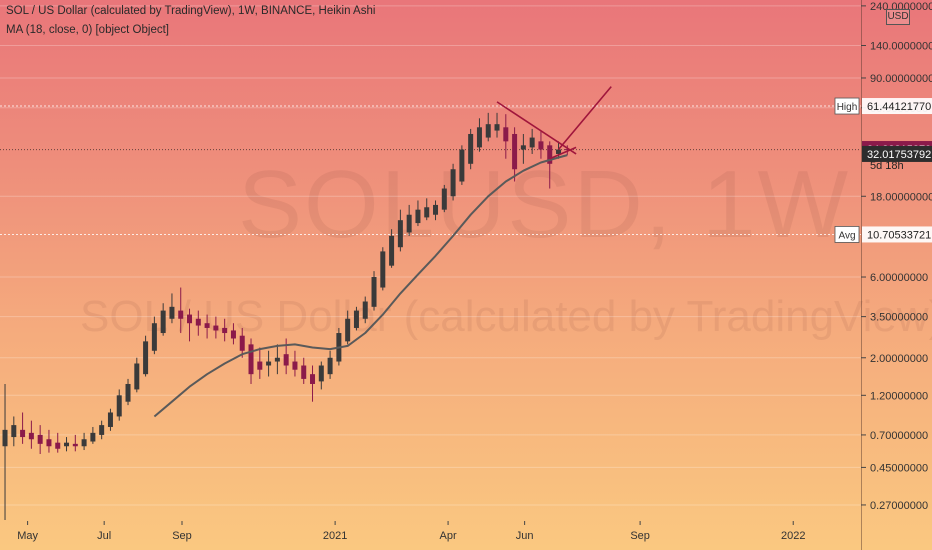  What do you see at coordinates (563, 153) in the screenshot?
I see `triangle-lower-line` at bounding box center [563, 153].